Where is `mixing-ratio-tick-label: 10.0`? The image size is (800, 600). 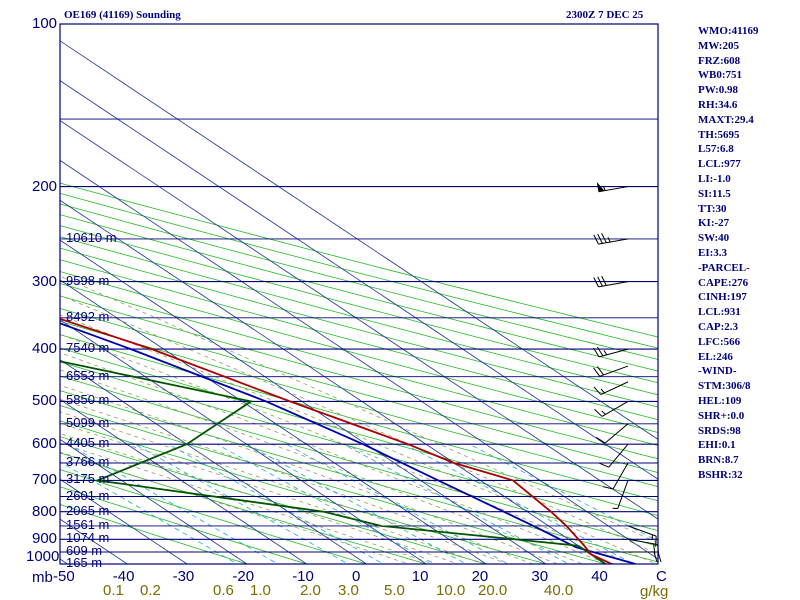
mixing-ratio-tick-label: 10.0 is located at coordinates (451, 590).